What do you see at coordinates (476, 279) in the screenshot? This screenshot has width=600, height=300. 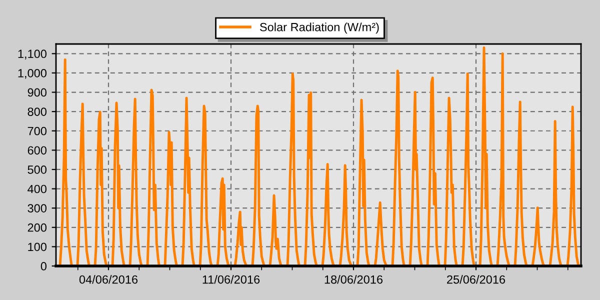 I see `x-tick-label: 25/06/2016` at bounding box center [476, 279].